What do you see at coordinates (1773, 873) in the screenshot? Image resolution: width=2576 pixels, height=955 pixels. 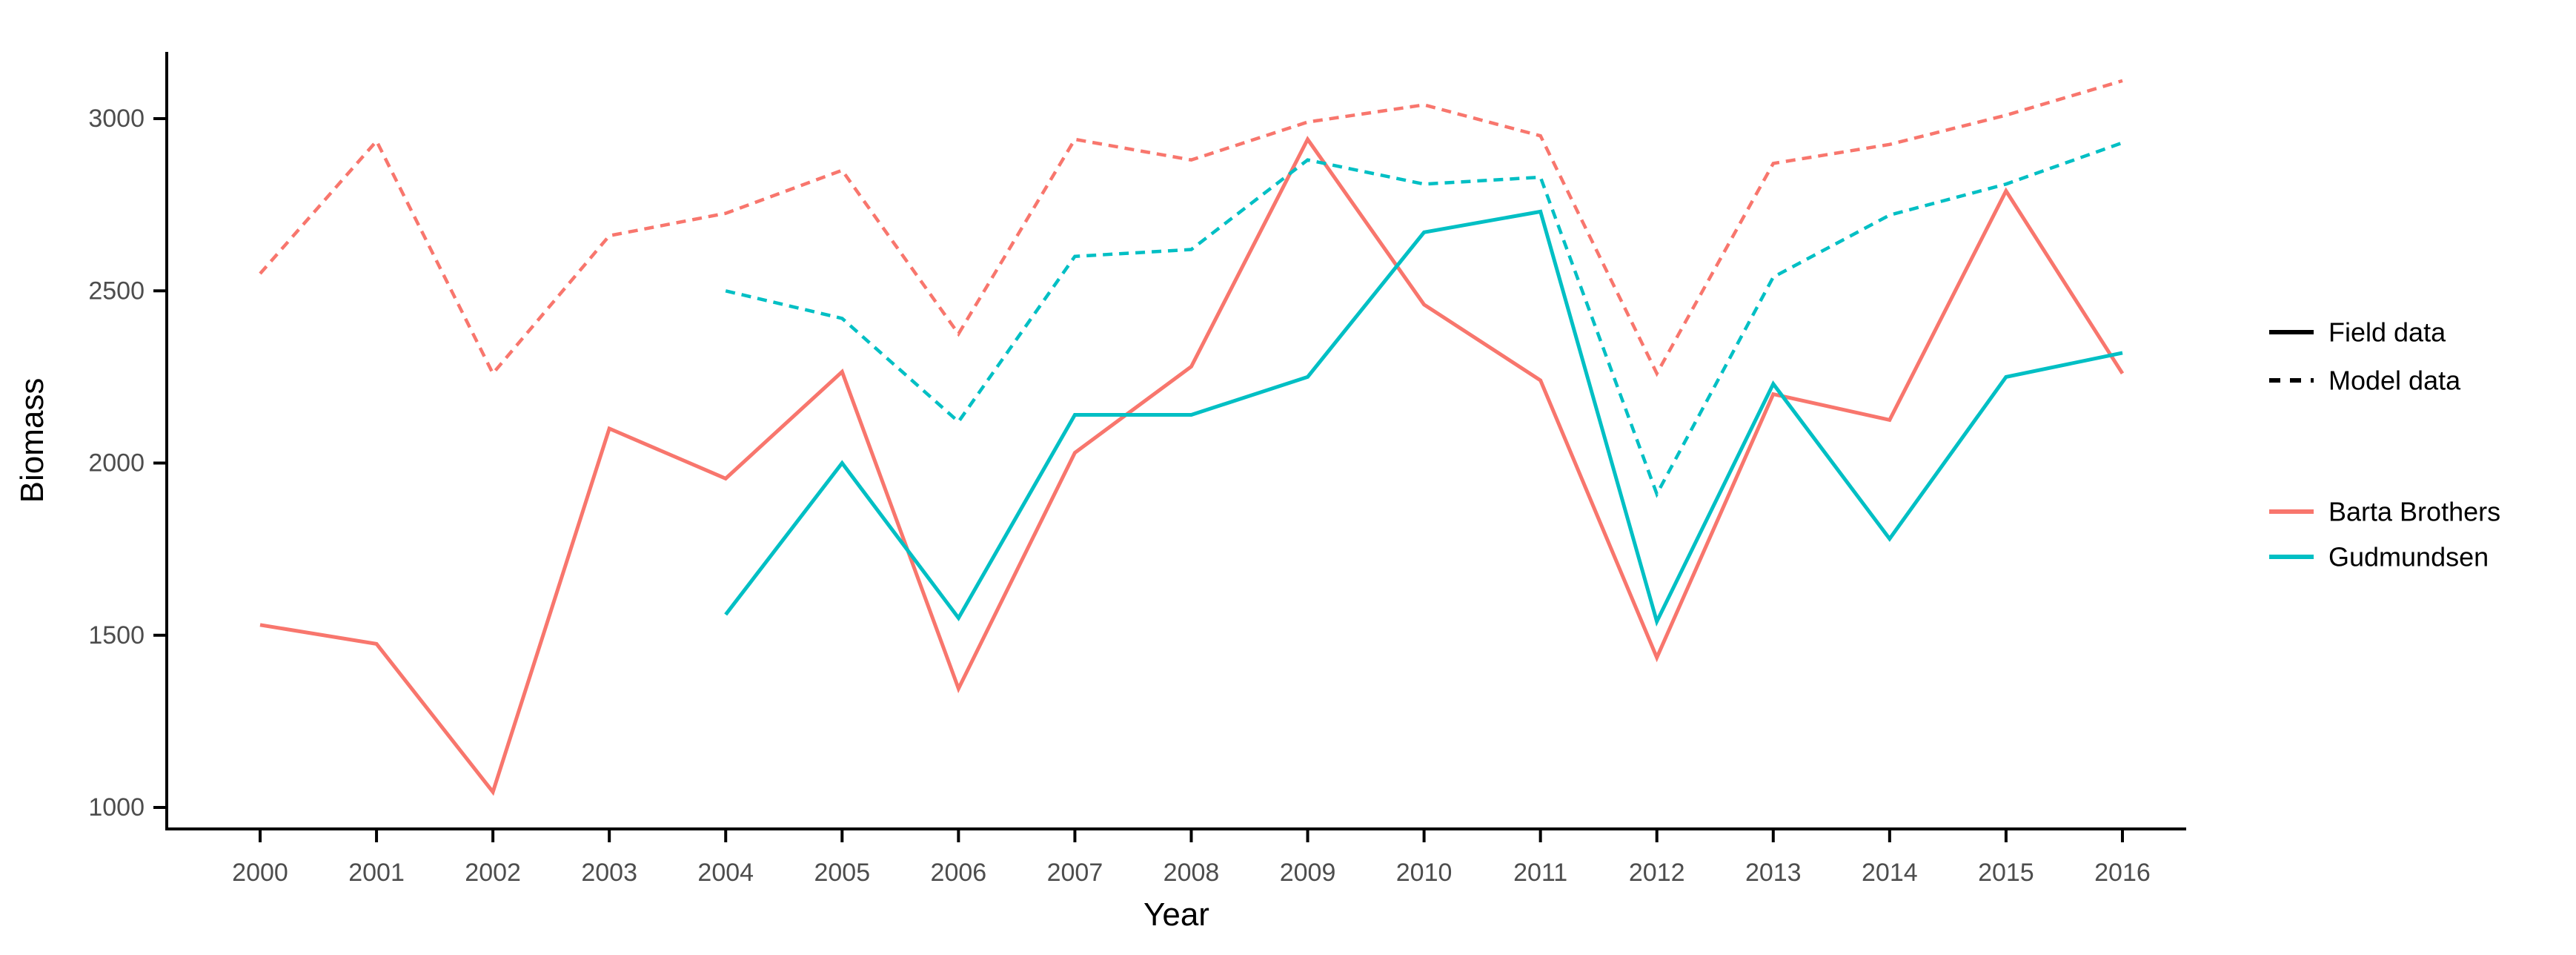 I see `x-axis-tick-label: 2013` at bounding box center [1773, 873].